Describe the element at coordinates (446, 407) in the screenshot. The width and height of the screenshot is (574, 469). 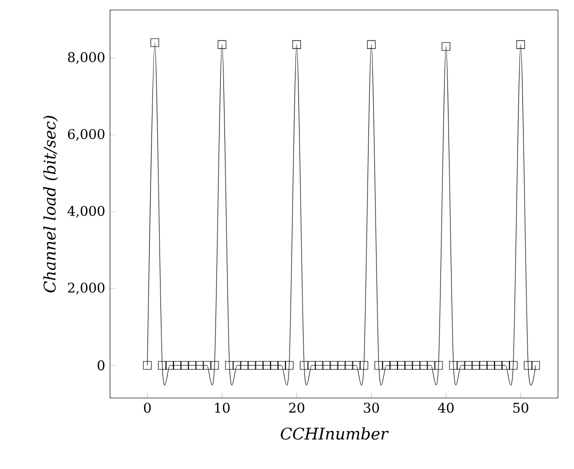
I see `x-tick-label: 40` at that location.